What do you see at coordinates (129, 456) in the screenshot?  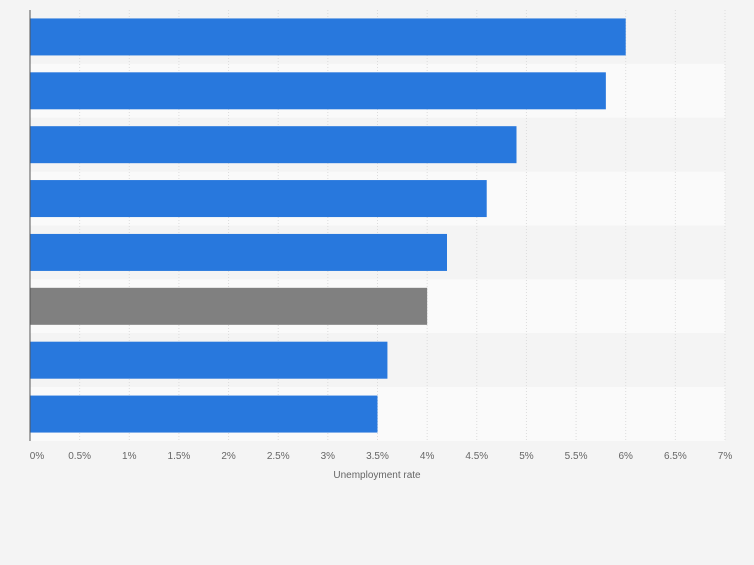 I see `x-tick-label: 1%` at bounding box center [129, 456].